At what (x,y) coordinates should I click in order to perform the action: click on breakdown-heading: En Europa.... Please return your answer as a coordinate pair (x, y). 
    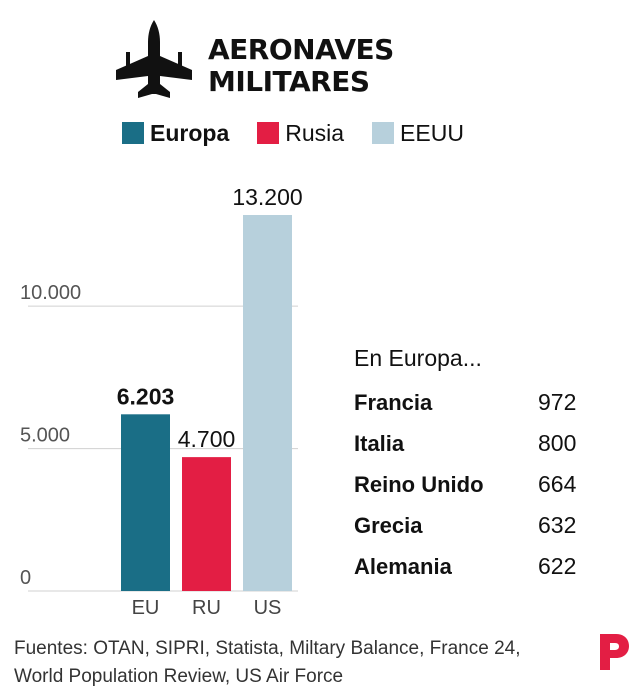
    Looking at the image, I should click on (418, 358).